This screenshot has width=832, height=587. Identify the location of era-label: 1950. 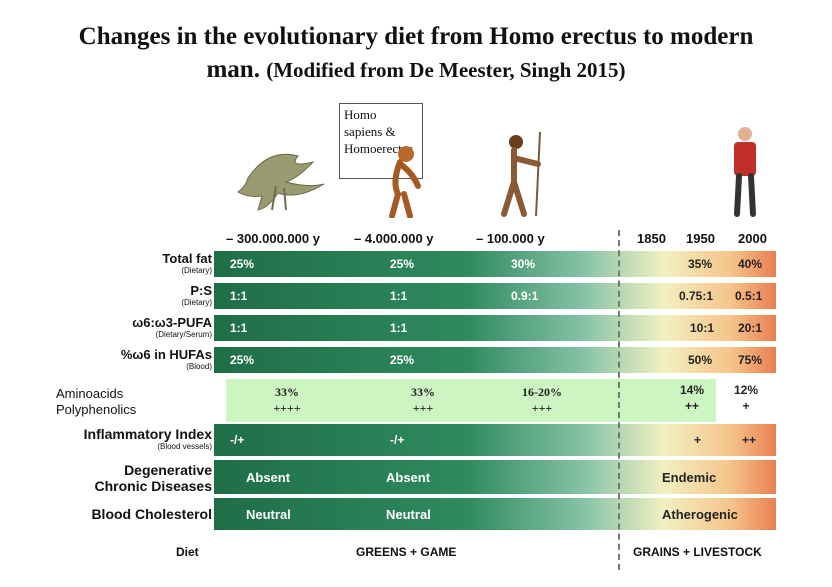
(700, 238).